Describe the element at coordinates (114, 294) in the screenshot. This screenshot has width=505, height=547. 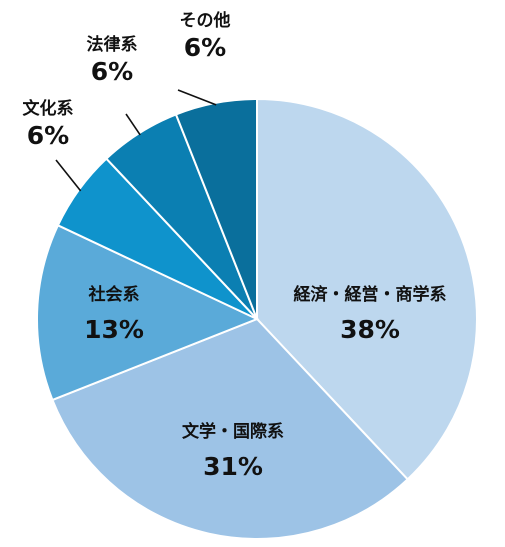
I see `slice-label-name-2: 社会系` at that location.